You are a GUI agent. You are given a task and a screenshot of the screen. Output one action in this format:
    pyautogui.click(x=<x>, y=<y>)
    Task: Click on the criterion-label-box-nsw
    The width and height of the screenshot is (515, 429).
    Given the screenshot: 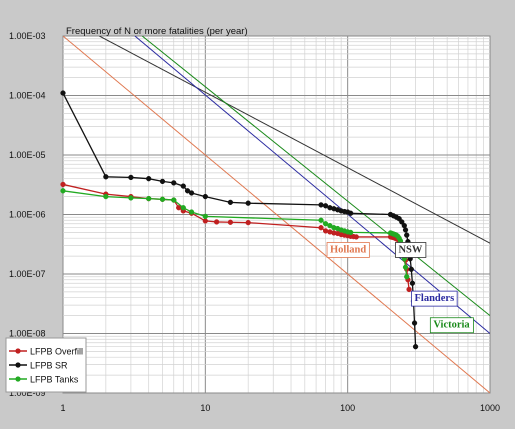 What is the action you would take?
    pyautogui.click(x=411, y=250)
    